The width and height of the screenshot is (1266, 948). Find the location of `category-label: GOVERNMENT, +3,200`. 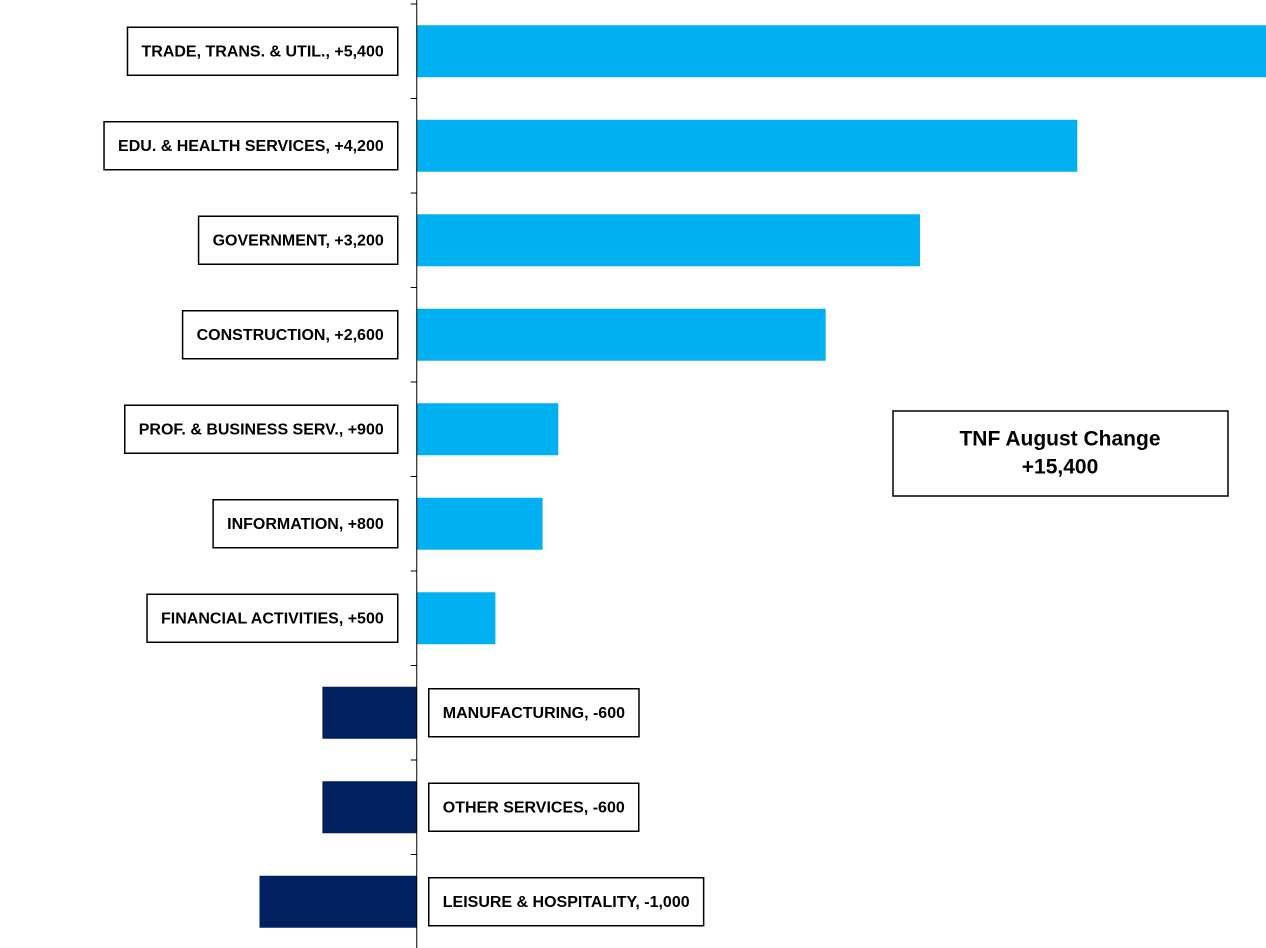

category-label: GOVERNMENT, +3,200 is located at coordinates (298, 240).